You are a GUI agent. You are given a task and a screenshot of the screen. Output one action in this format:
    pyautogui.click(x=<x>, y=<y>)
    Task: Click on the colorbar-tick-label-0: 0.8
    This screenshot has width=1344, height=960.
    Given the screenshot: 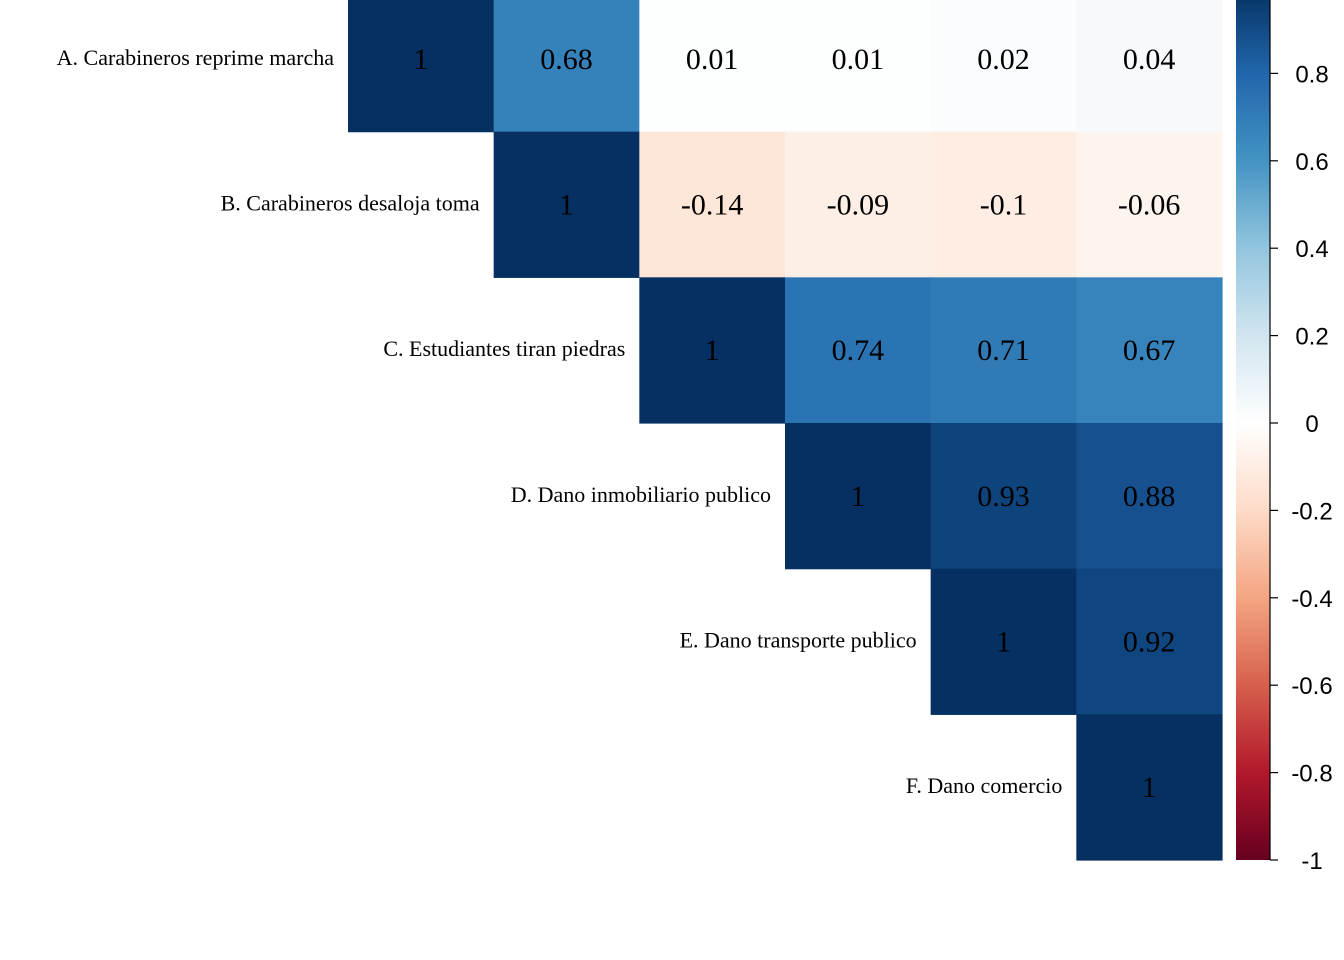 What is the action you would take?
    pyautogui.click(x=1311, y=74)
    